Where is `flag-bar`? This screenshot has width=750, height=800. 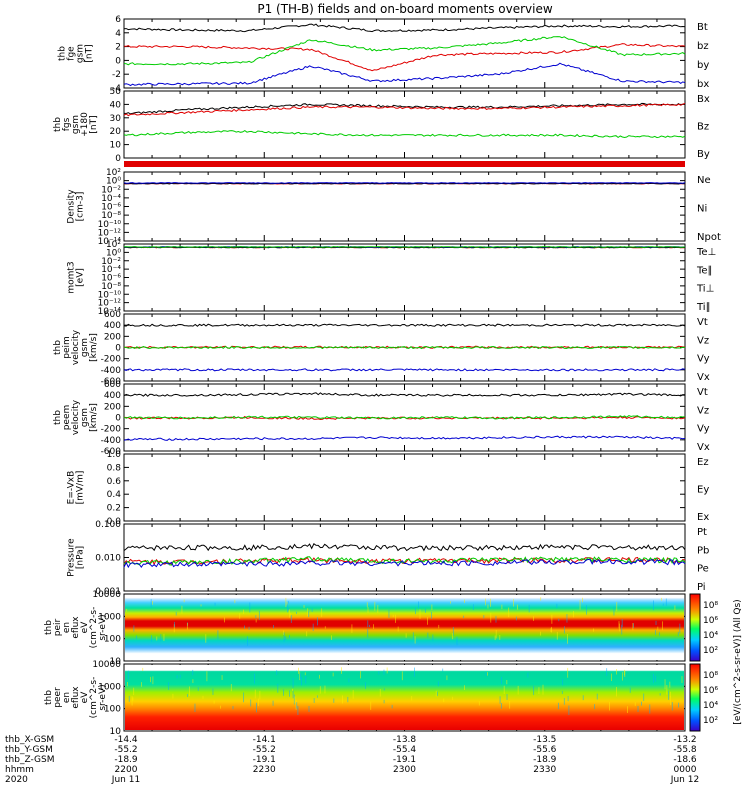
flag-bar is located at coordinates (404, 164).